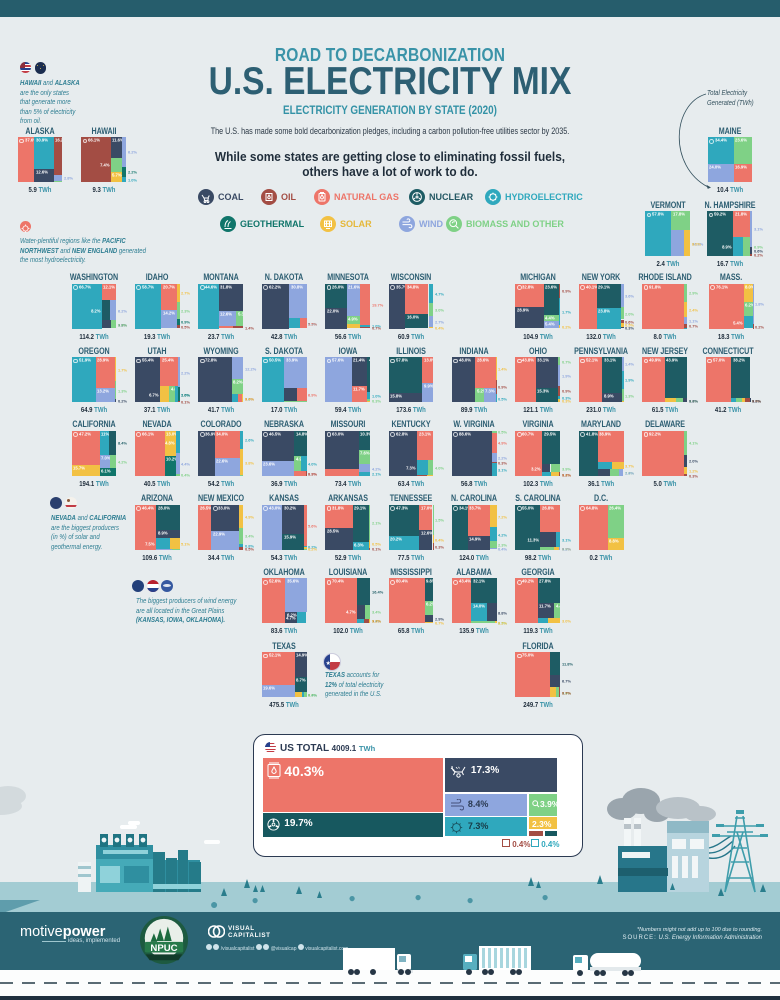  What do you see at coordinates (163, 948) in the screenshot?
I see `svg-text: NPUC` at bounding box center [163, 948].